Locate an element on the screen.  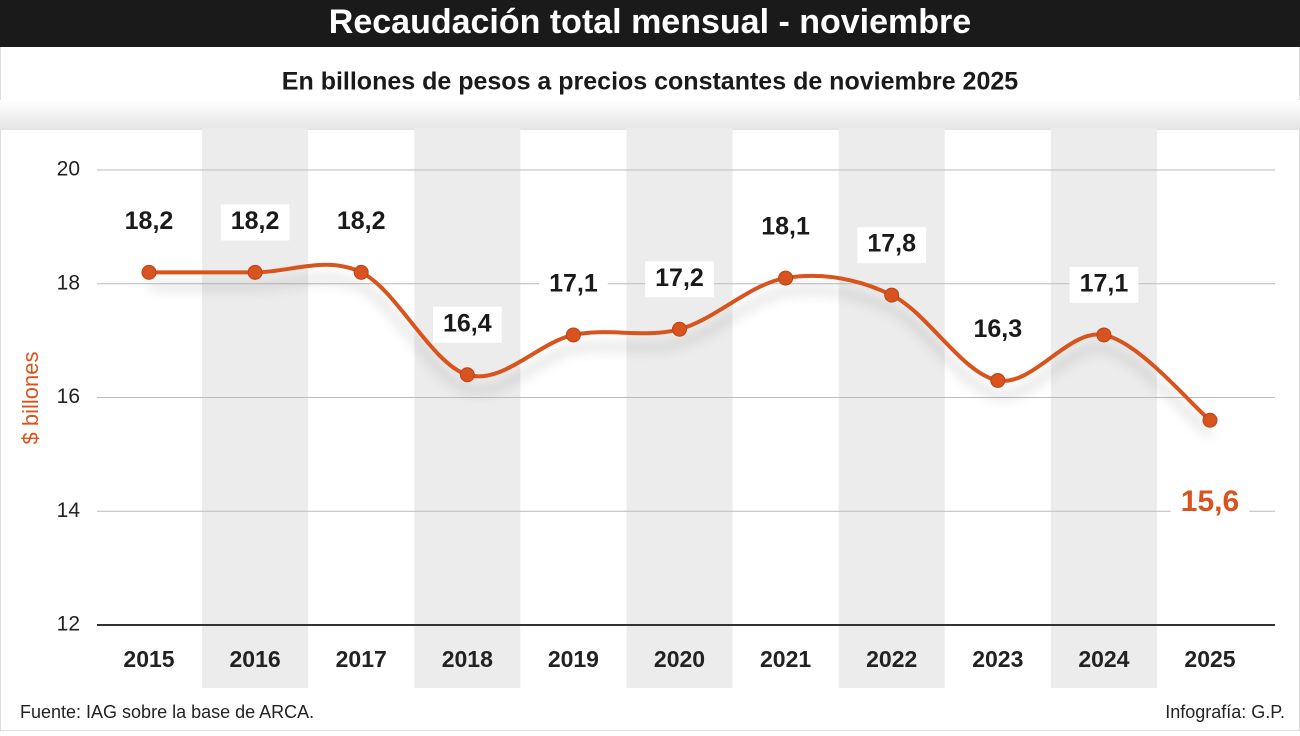
x-tick-label: 2017 is located at coordinates (361, 659).